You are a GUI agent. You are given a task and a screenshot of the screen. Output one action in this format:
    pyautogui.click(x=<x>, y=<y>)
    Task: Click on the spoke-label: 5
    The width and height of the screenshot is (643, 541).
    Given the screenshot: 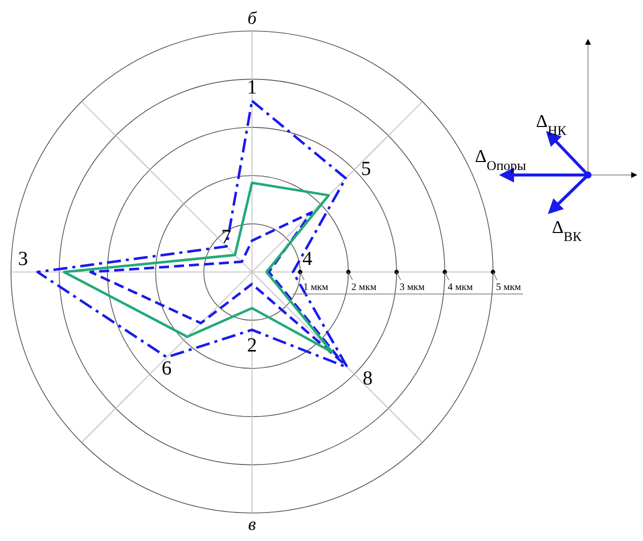 What is the action you would take?
    pyautogui.click(x=365, y=169)
    